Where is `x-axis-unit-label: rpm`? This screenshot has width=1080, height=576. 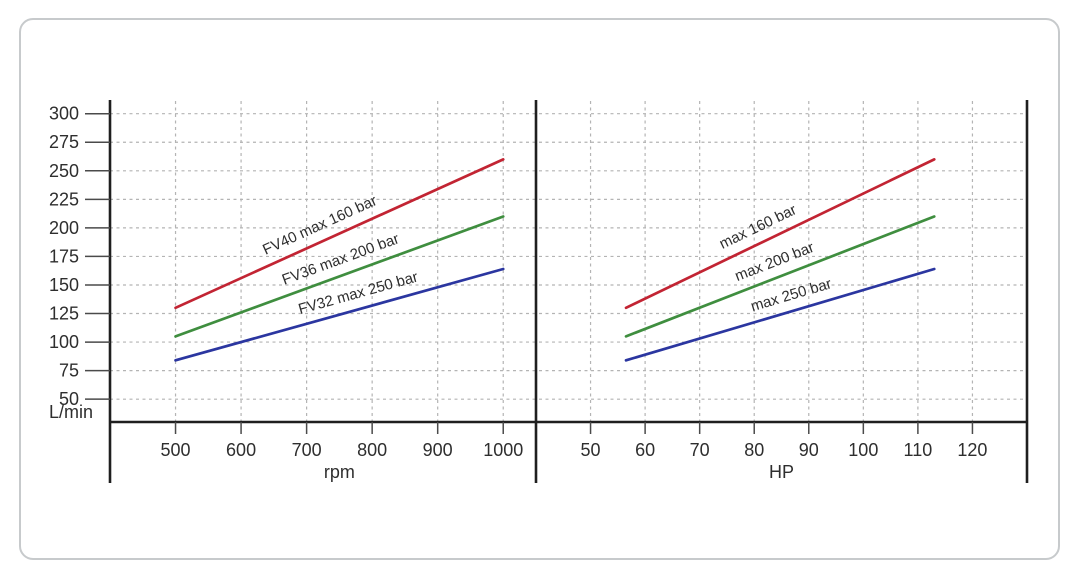
x-axis-unit-label: rpm is located at coordinates (339, 472).